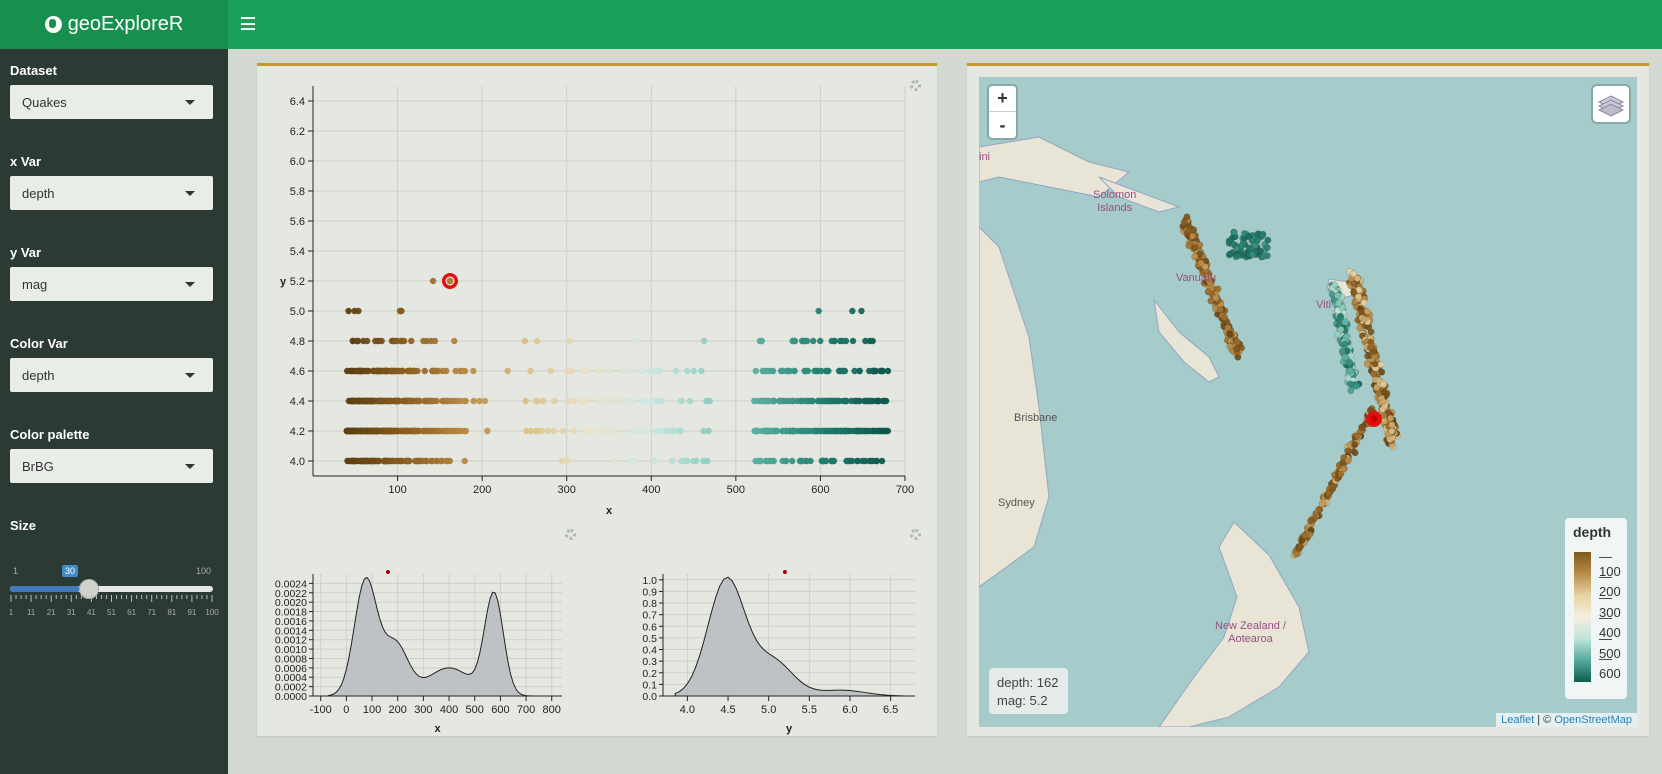 This screenshot has height=774, width=1662. What do you see at coordinates (111, 466) in the screenshot?
I see `palette-select: BrBG` at bounding box center [111, 466].